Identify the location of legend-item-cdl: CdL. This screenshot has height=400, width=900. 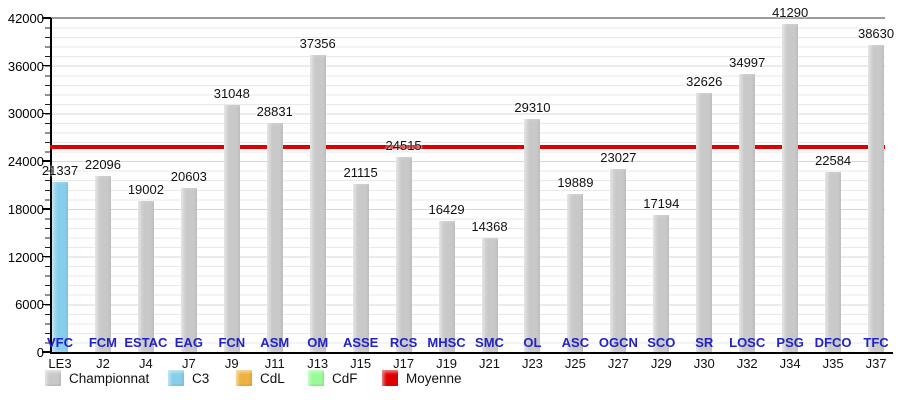
(260, 378).